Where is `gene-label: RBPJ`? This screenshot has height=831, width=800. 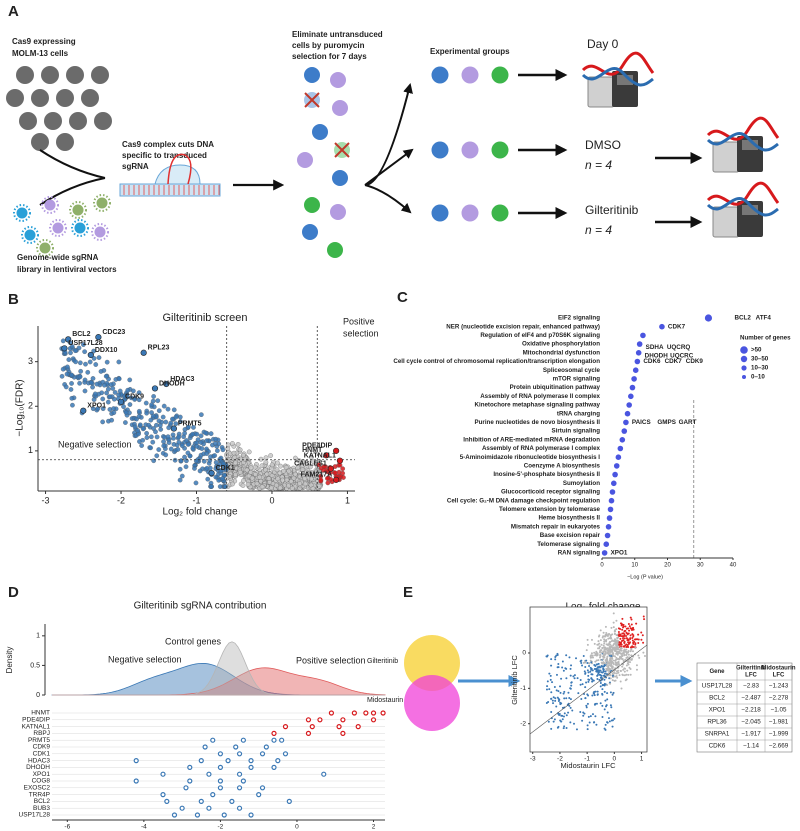
gene-label: RBPJ is located at coordinates (41, 733).